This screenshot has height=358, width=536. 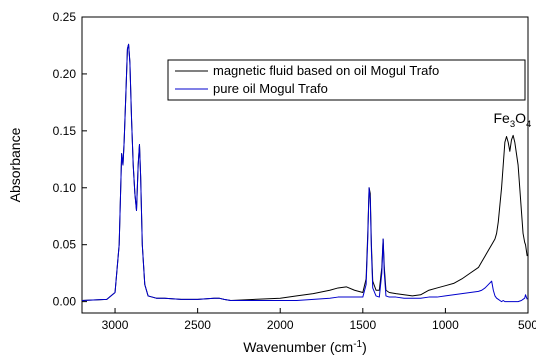 I want to click on x-tick-label: 1500, so click(x=362, y=325).